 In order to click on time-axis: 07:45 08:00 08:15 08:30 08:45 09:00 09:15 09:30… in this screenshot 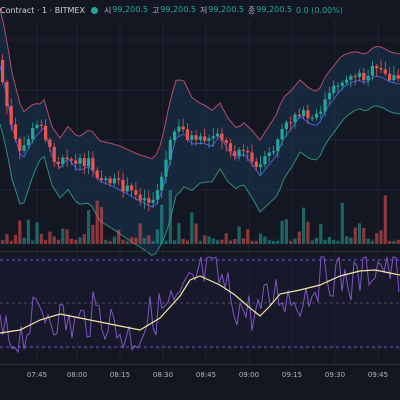, I will do `click(207, 375)`.